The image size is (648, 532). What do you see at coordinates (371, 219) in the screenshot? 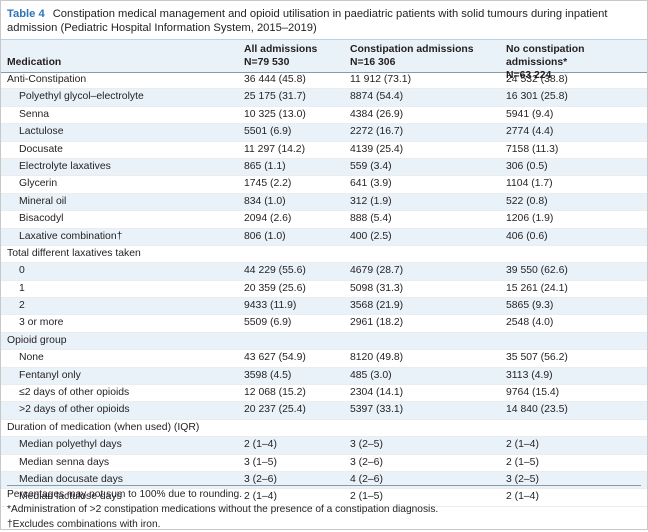
I see `cell-constipation: 888 (5.4)` at bounding box center [371, 219].